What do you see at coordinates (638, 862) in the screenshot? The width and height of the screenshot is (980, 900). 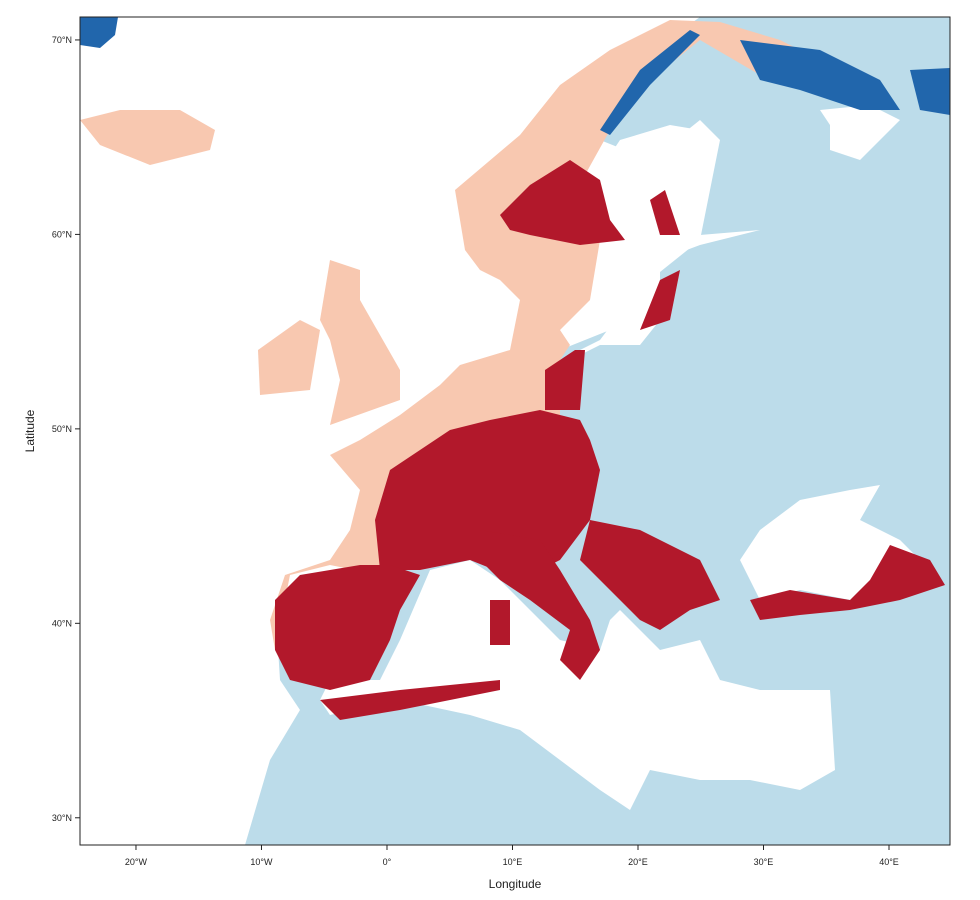 I see `x-tick-label: 20°E` at bounding box center [638, 862].